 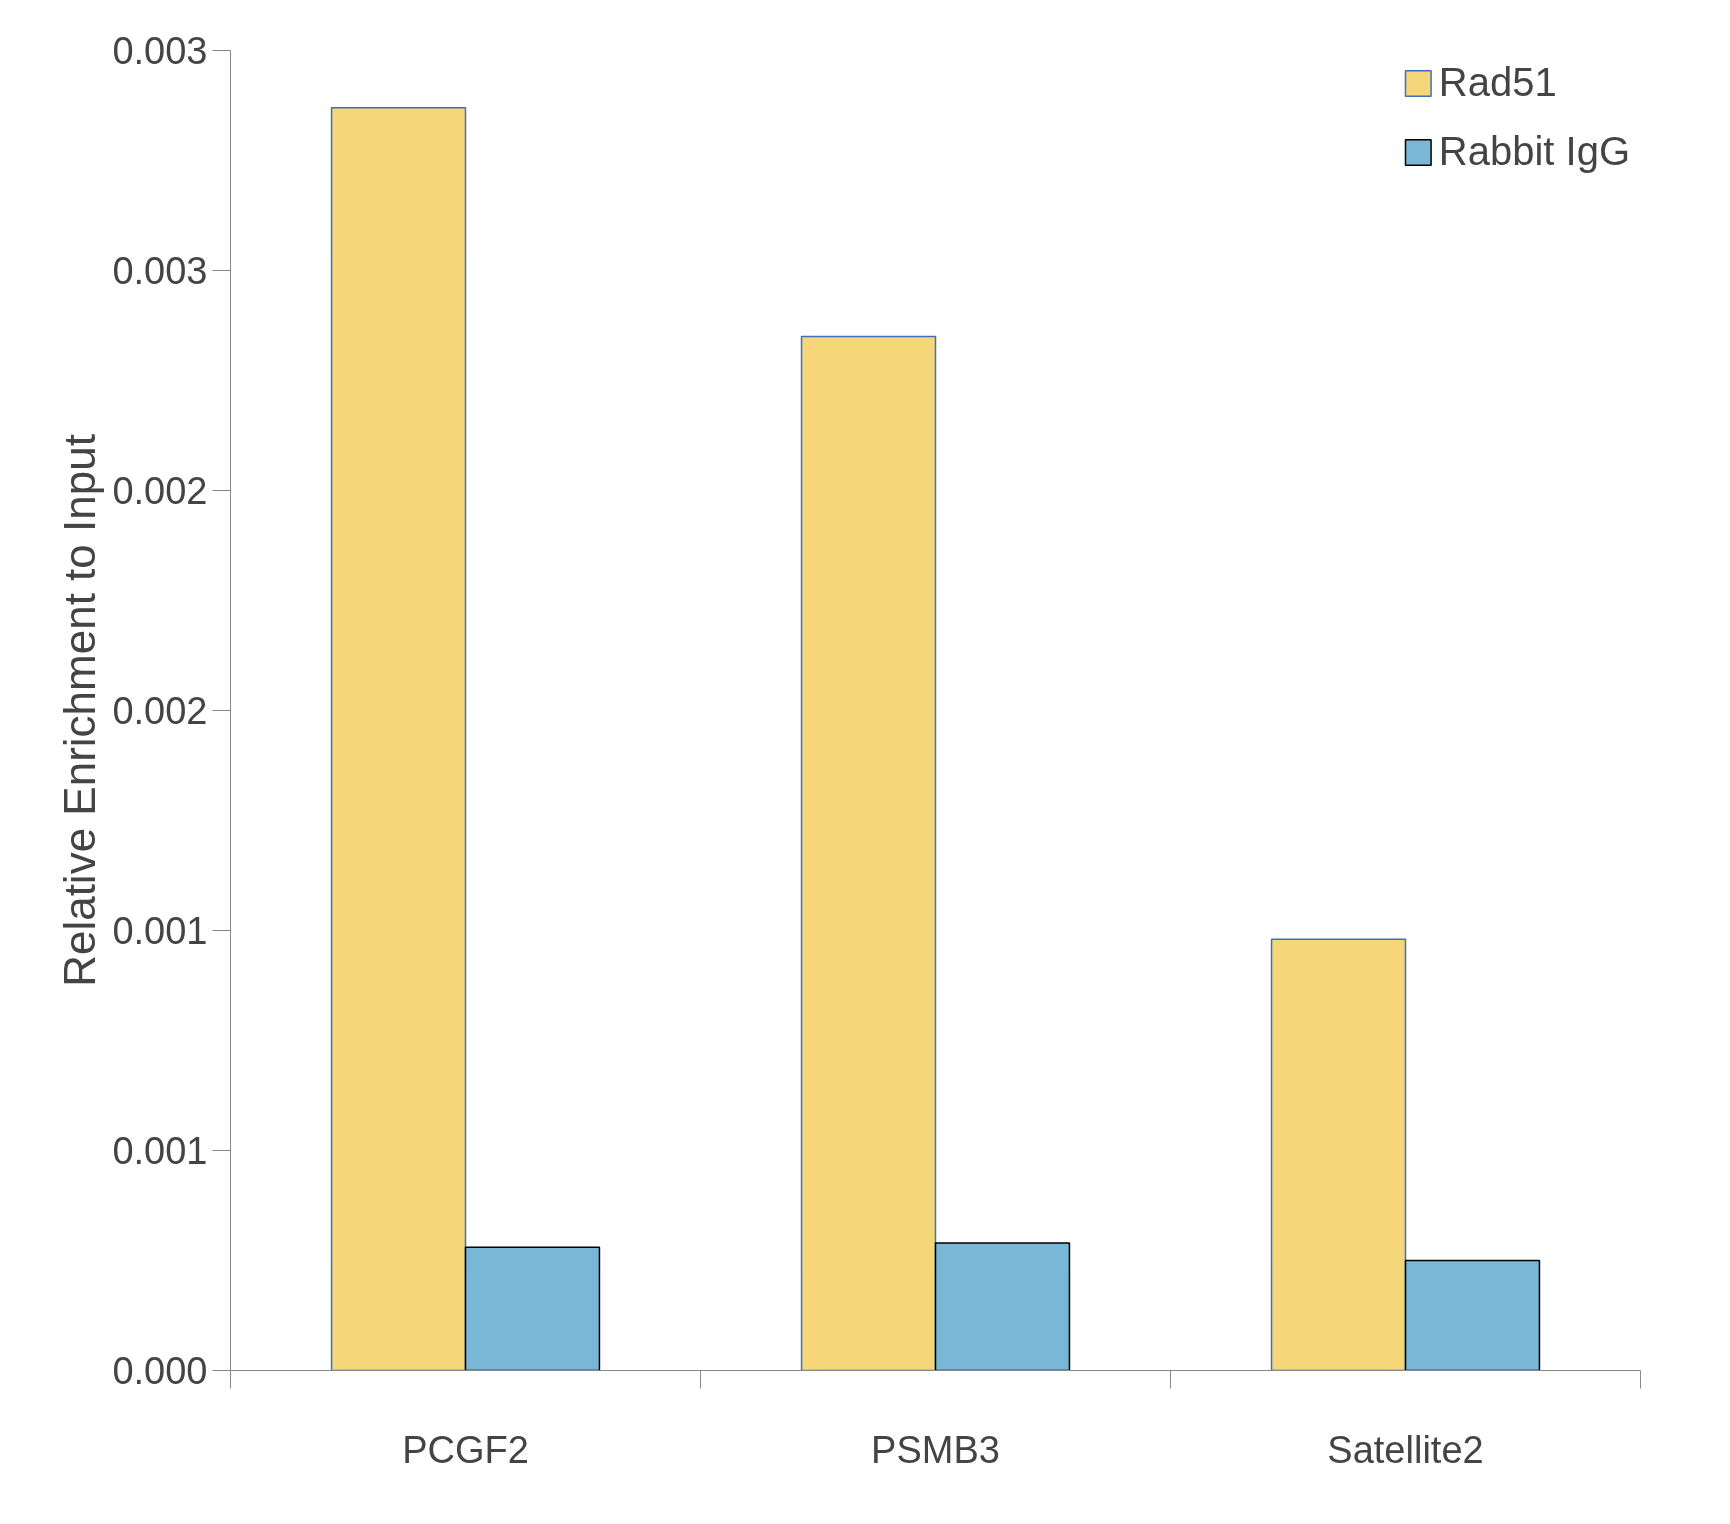 What do you see at coordinates (935, 1449) in the screenshot?
I see `x-tick-label: PSMB3` at bounding box center [935, 1449].